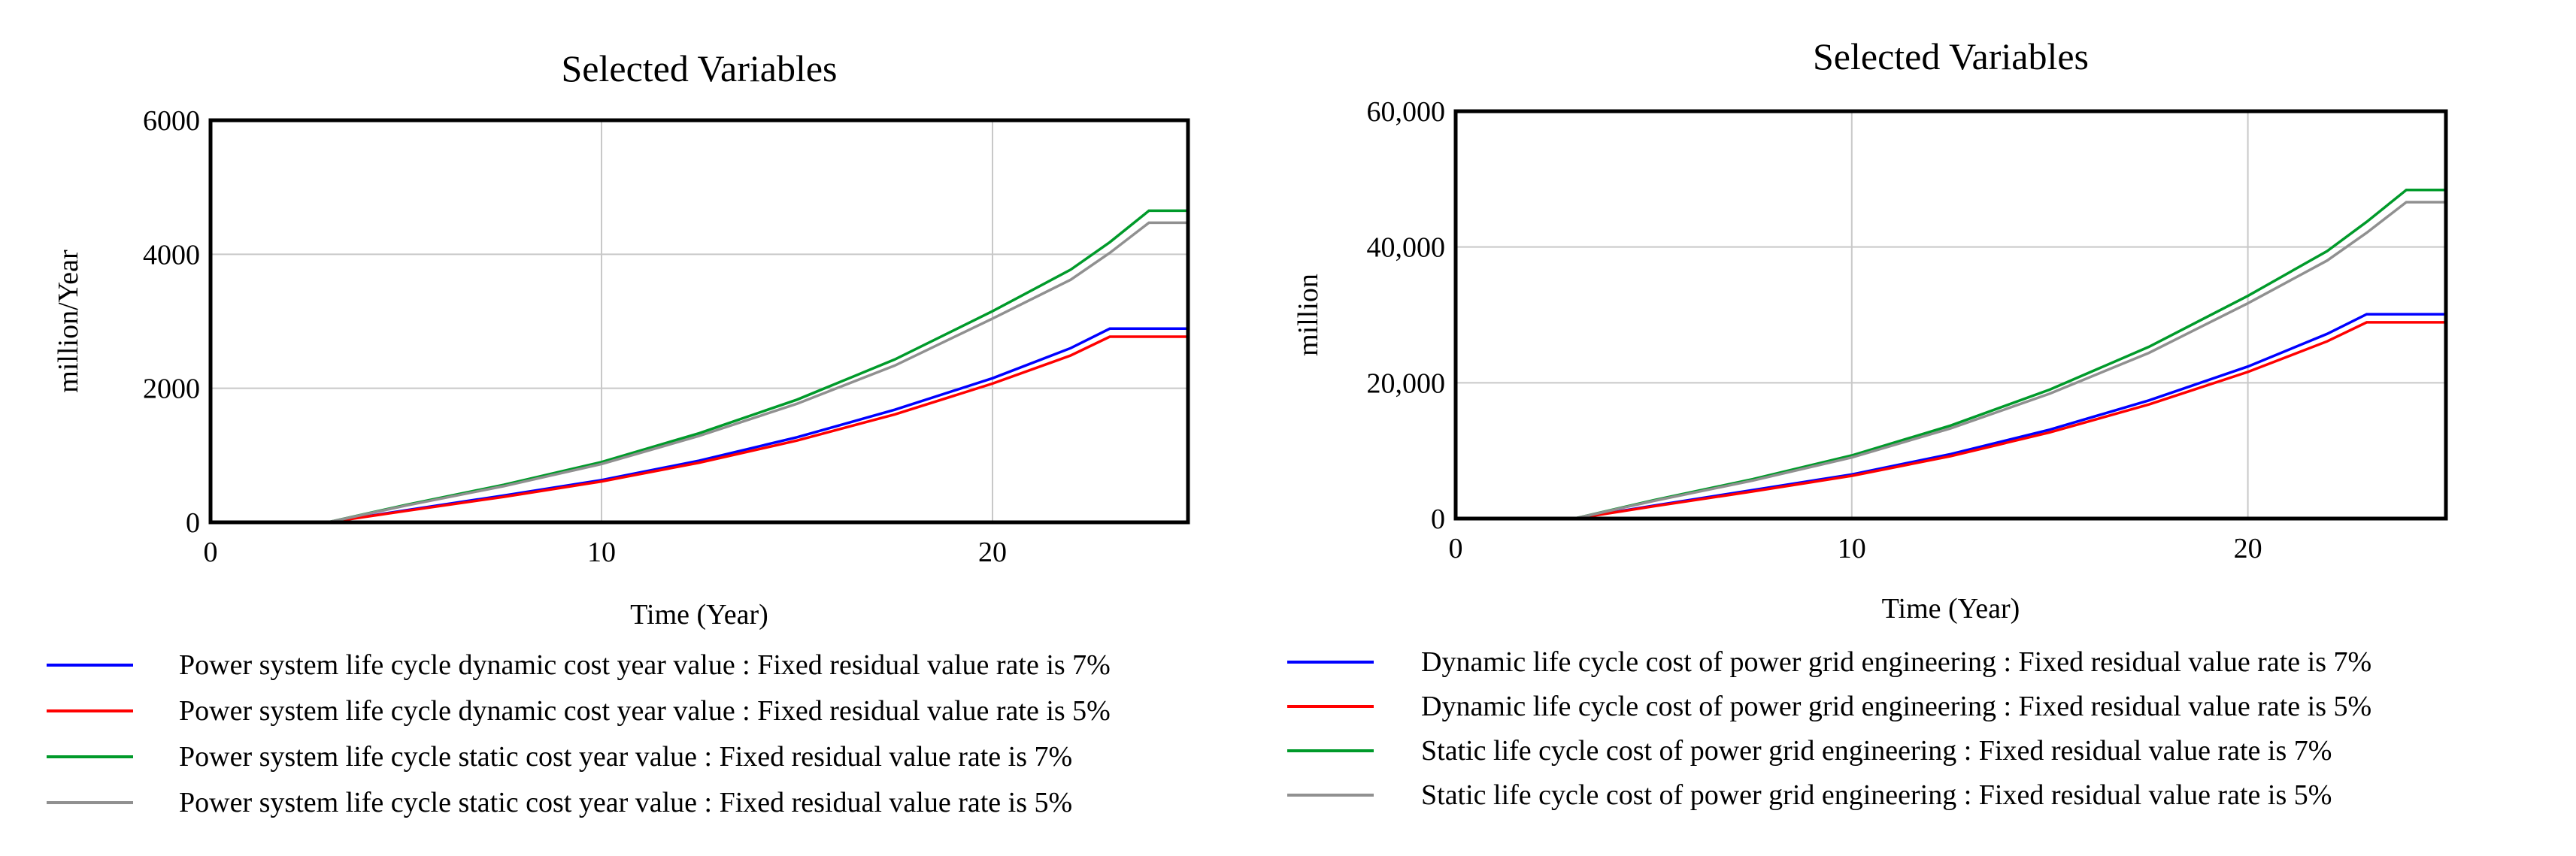 The image size is (2576, 856). I want to click on y-tick-label: 40,000, so click(1406, 248).